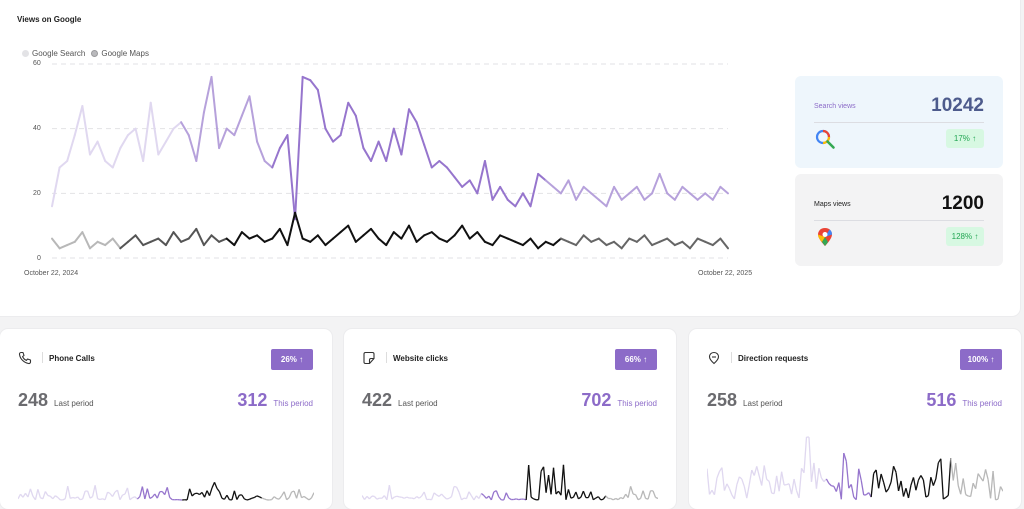 This screenshot has height=509, width=1024. What do you see at coordinates (596, 400) in the screenshot?
I see `this-period-value: 702` at bounding box center [596, 400].